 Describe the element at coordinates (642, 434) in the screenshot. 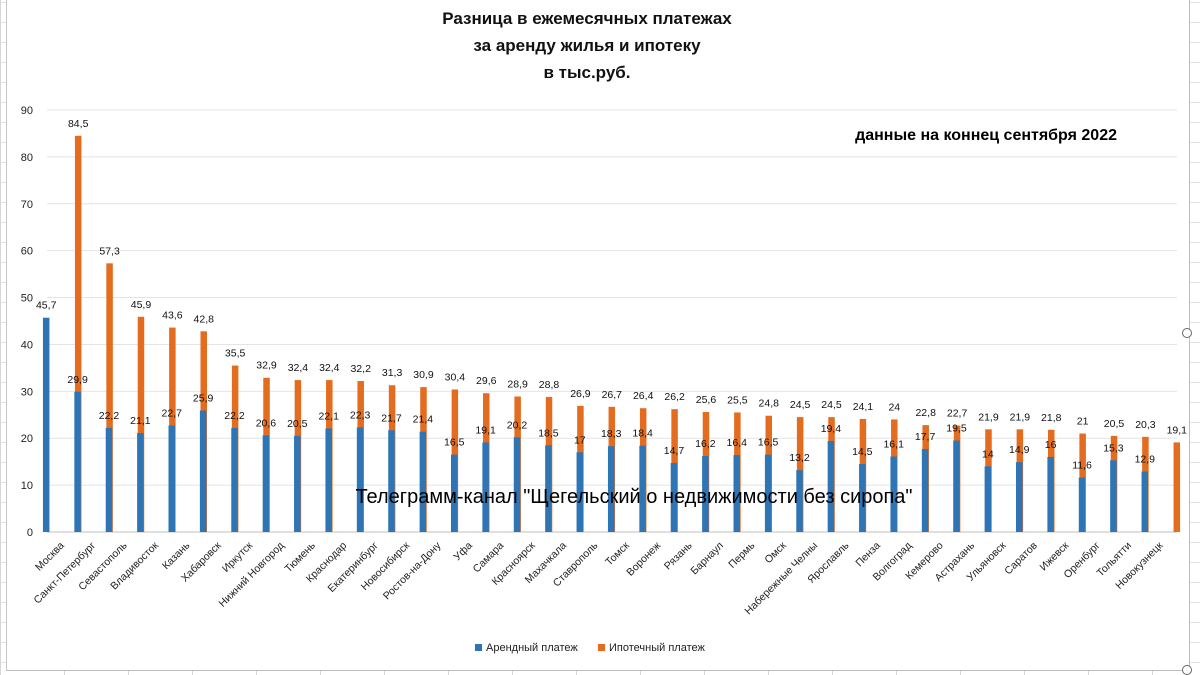

I see `data-label: 18,4` at that location.